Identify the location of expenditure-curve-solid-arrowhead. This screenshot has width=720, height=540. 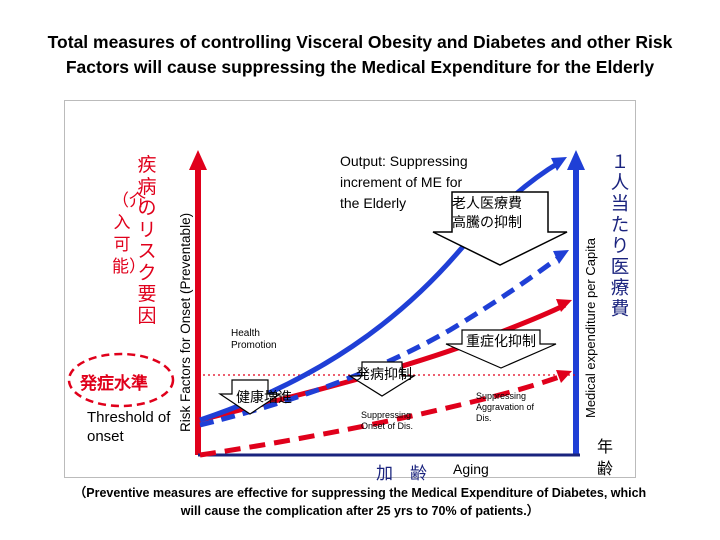
(559, 164).